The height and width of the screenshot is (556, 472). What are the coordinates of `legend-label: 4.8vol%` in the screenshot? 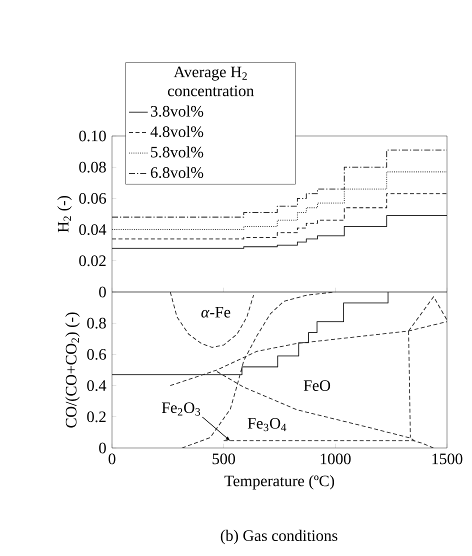 It's located at (177, 132).